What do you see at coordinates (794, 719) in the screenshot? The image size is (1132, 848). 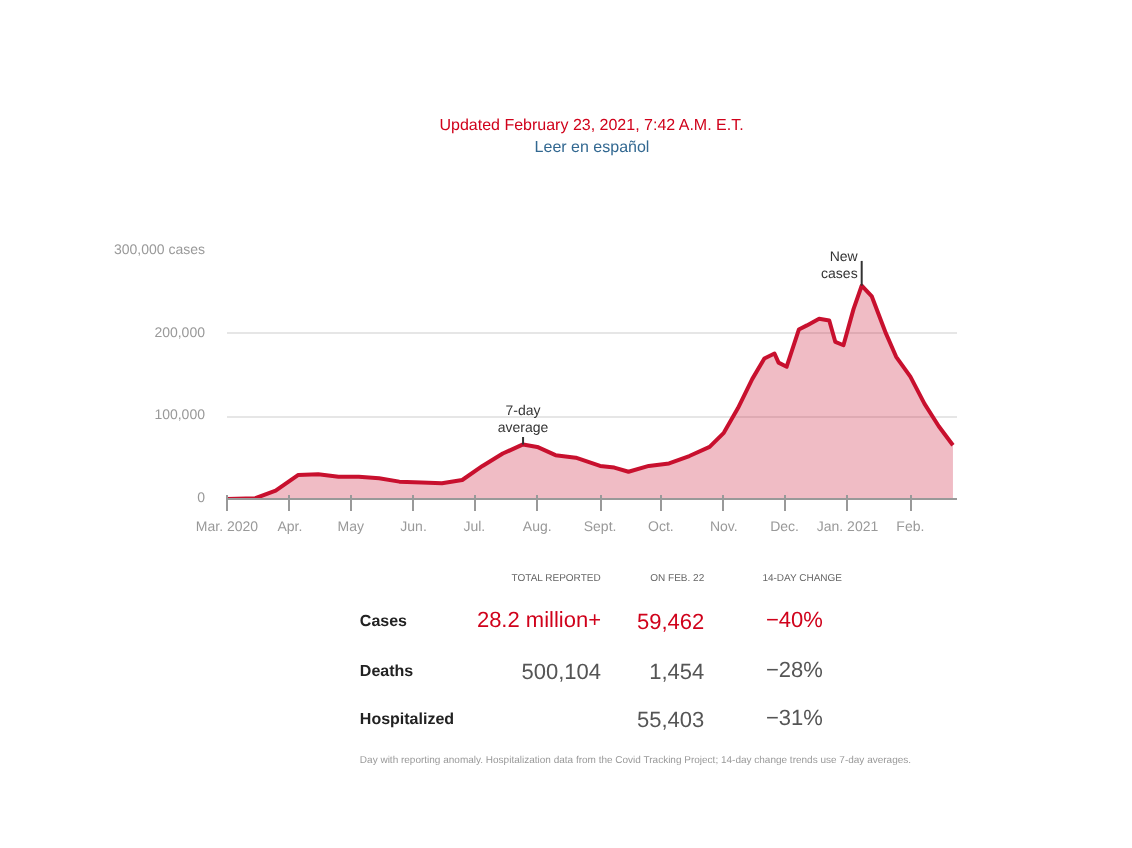 I see `text: −31%` at bounding box center [794, 719].